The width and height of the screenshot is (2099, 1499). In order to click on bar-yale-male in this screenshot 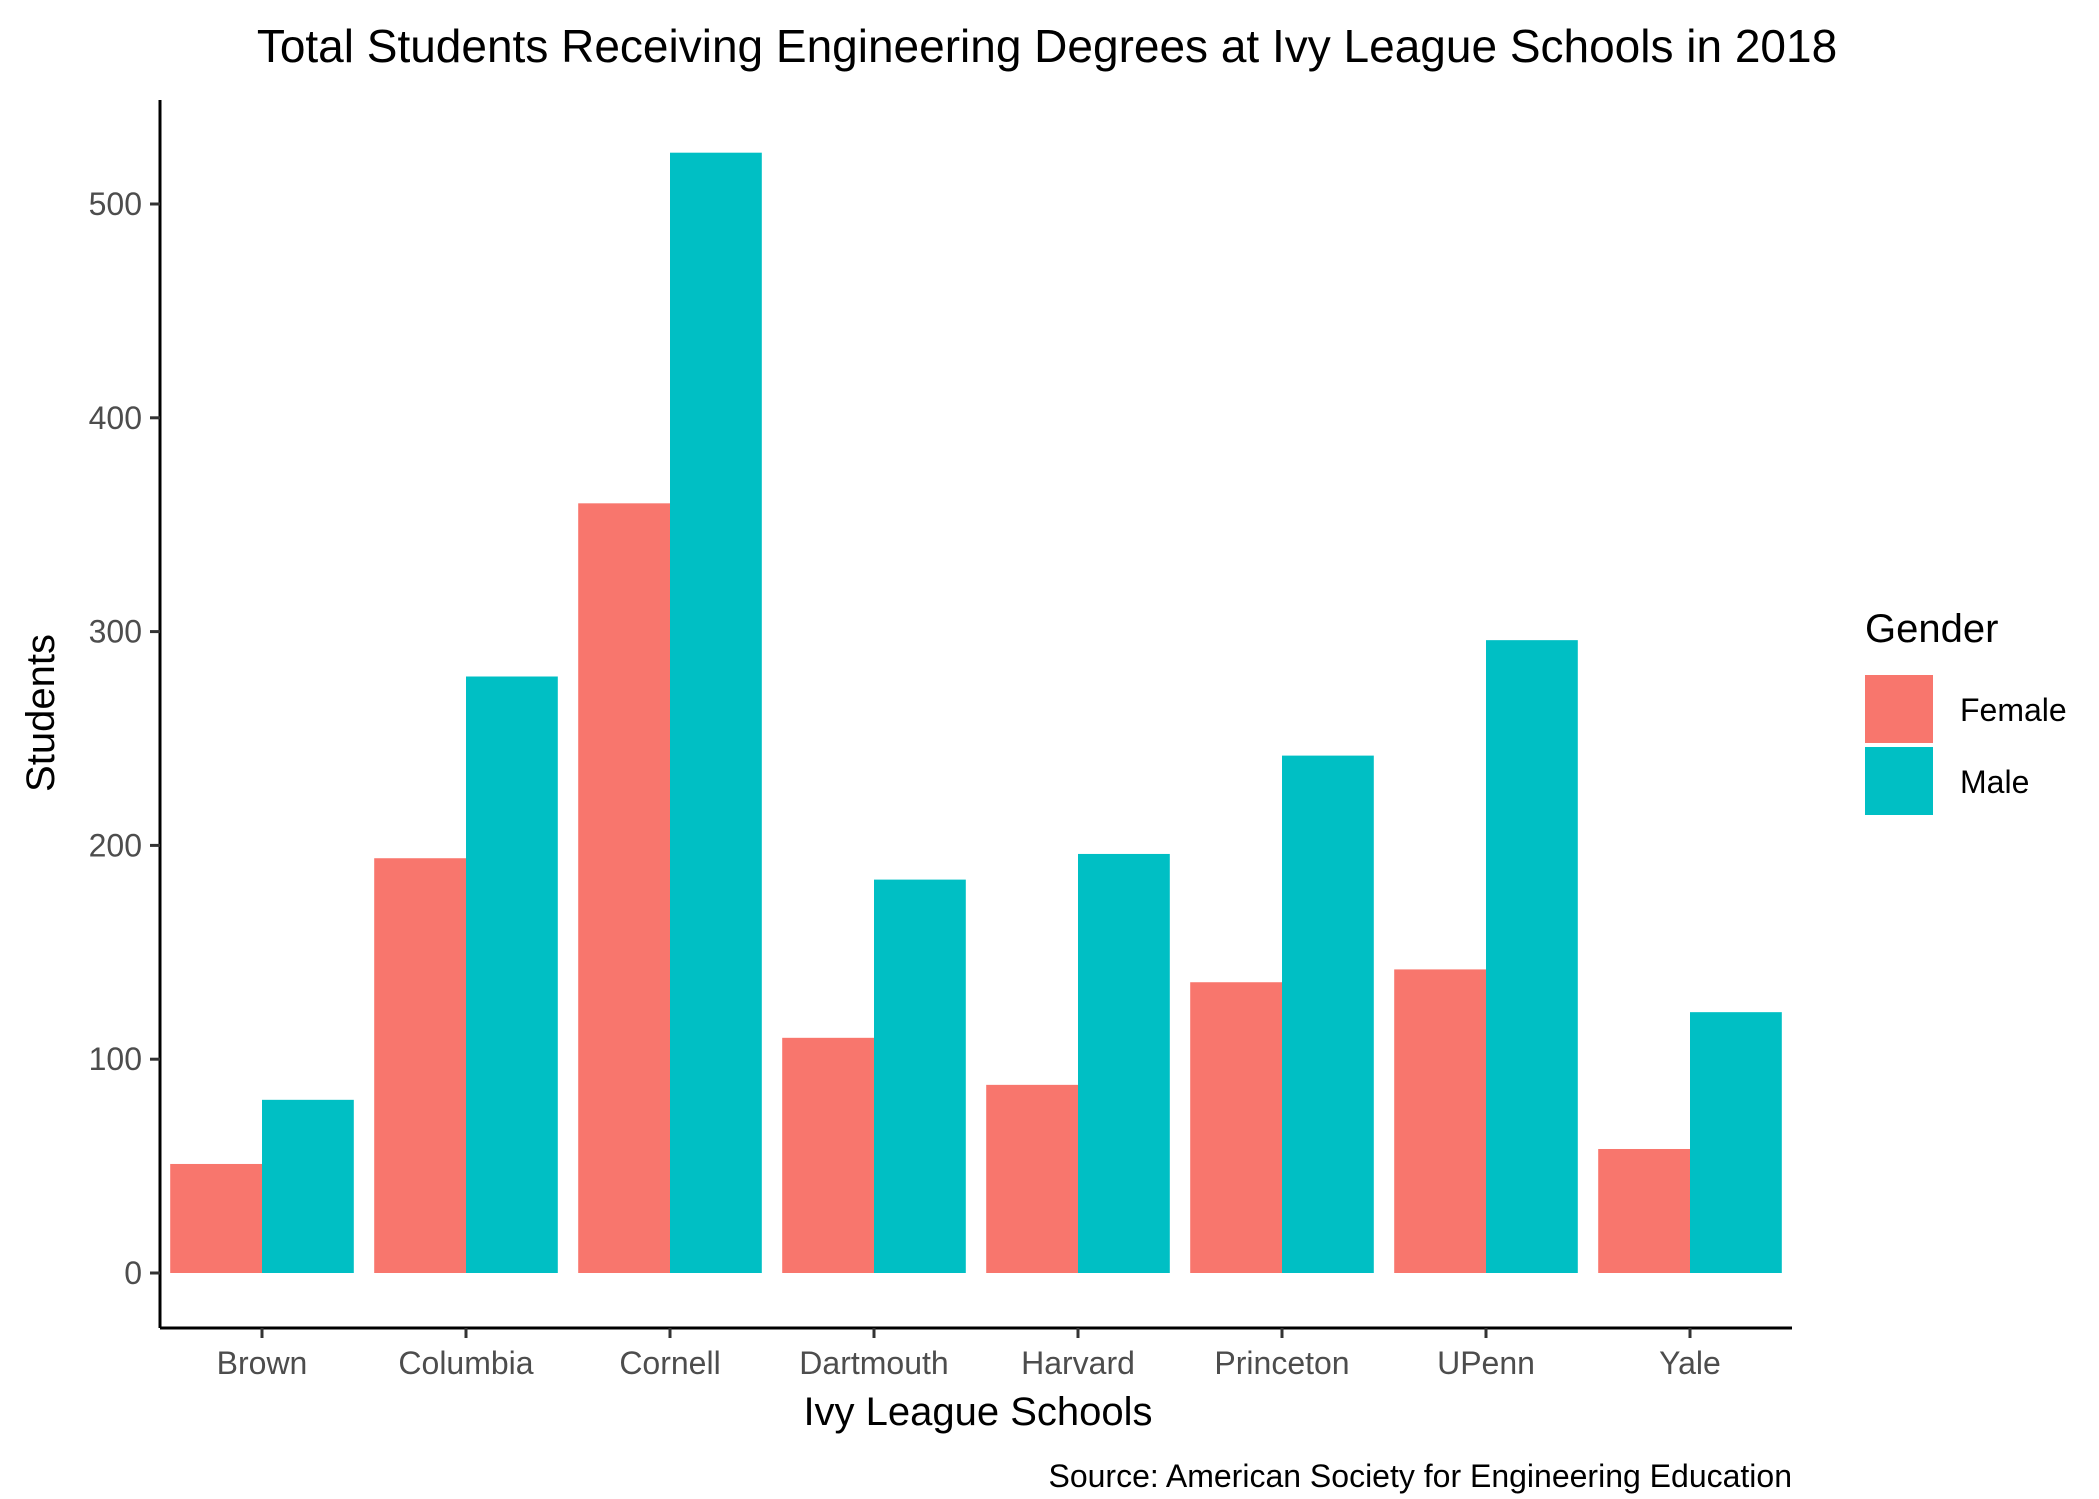, I will do `click(1736, 1142)`.